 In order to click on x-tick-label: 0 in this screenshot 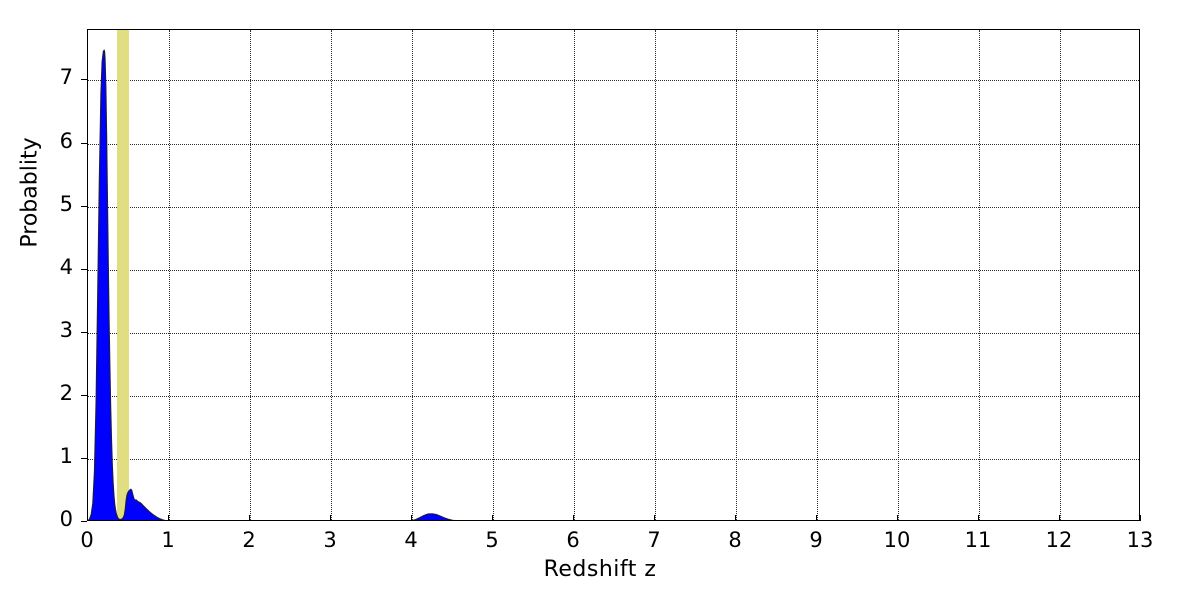, I will do `click(87, 540)`.